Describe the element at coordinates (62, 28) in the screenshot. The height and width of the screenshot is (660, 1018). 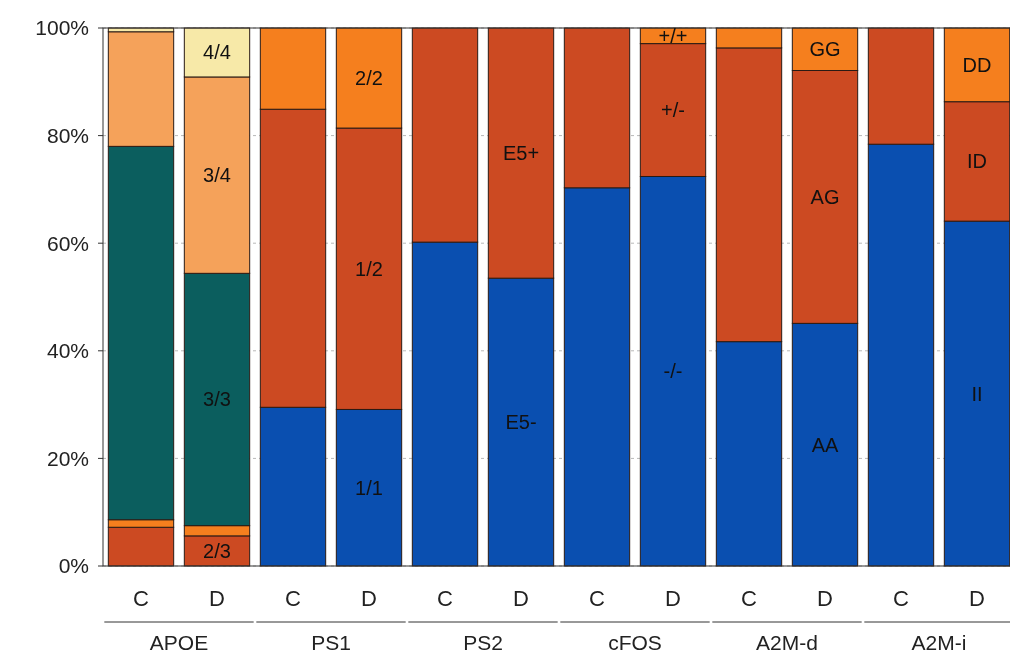
I see `y-tick-label: 100%` at that location.